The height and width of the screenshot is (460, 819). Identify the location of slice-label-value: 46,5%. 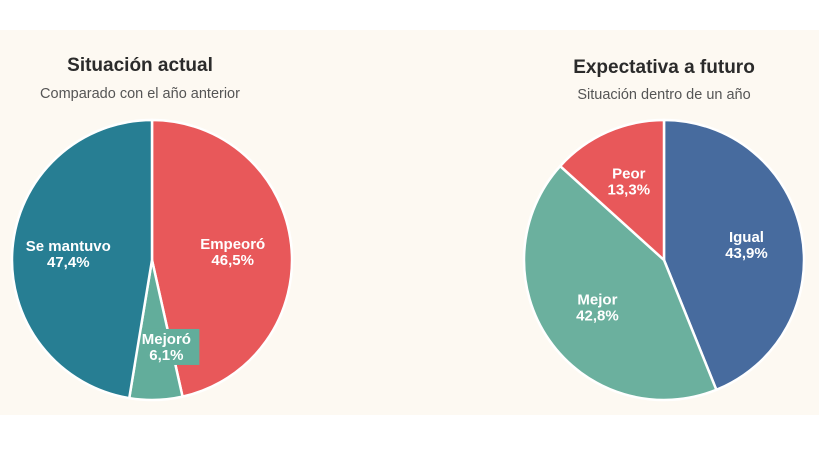
(232, 260).